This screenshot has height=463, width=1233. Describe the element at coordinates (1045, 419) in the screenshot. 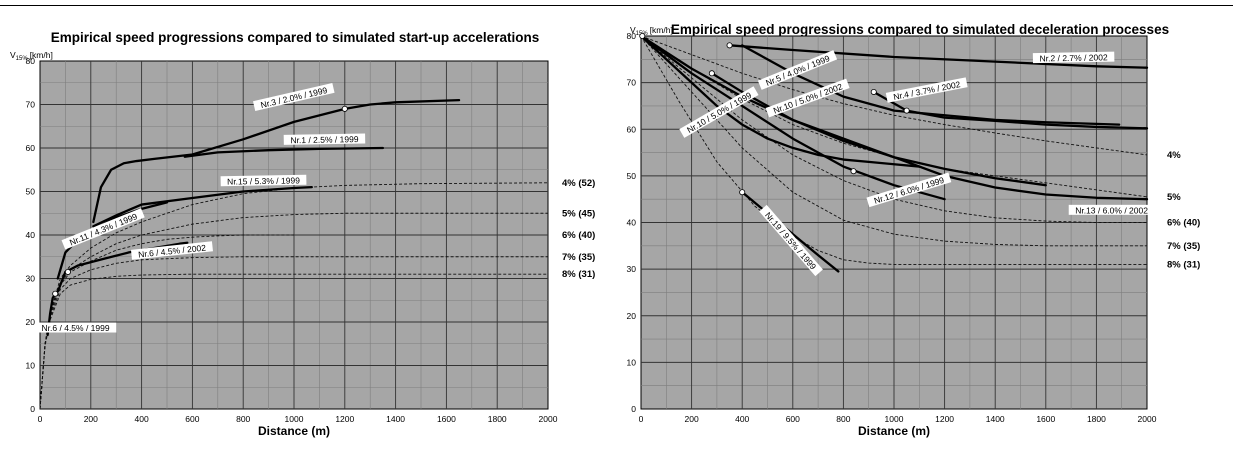

I see `x-tick-label: 1600` at that location.